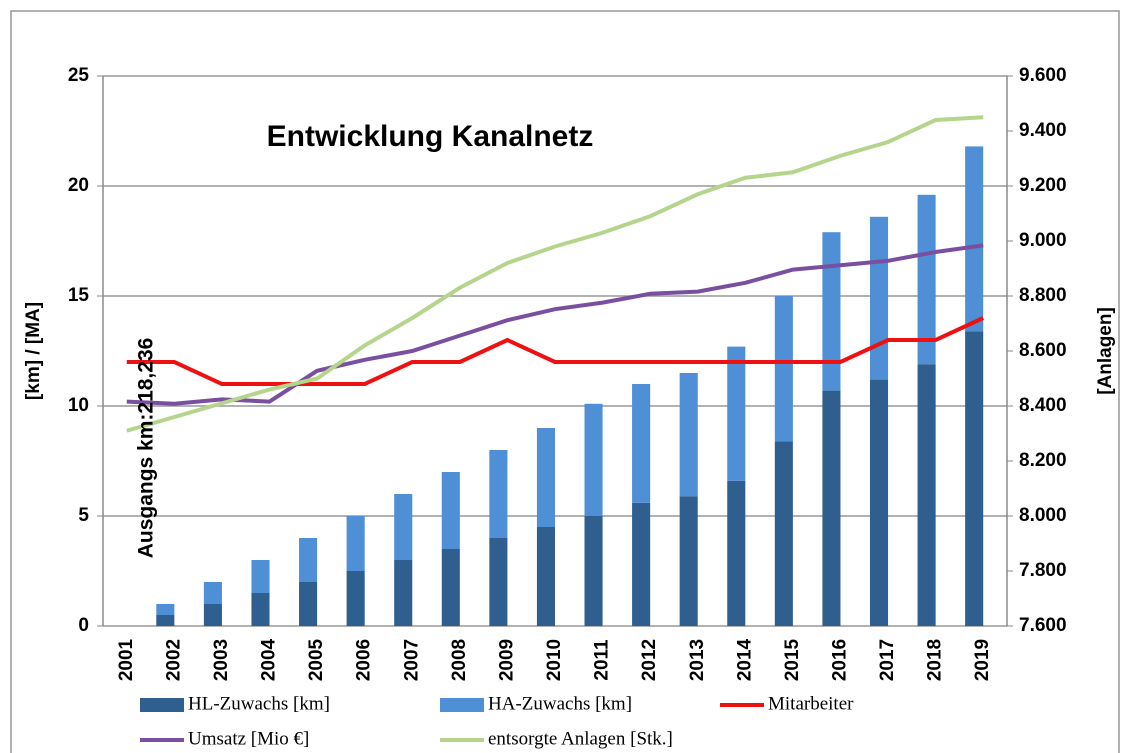 Image resolution: width=1126 pixels, height=753 pixels. Describe the element at coordinates (1043, 350) in the screenshot. I see `y2-tick-label: 8.600` at that location.